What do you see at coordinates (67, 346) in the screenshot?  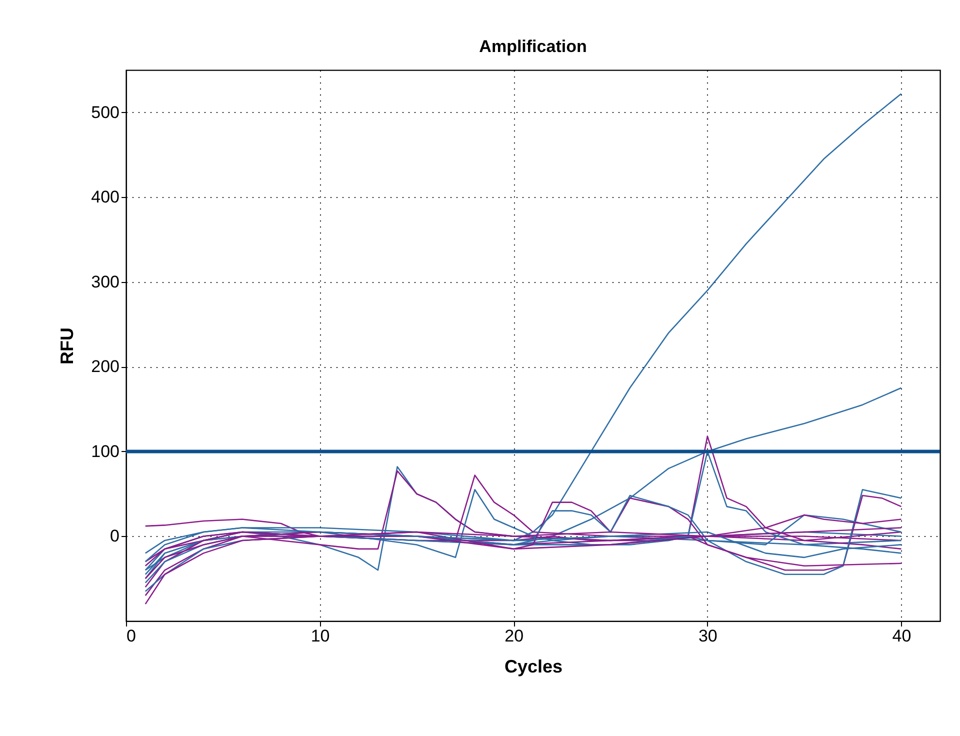 I see `y-axis-title: RFU` at bounding box center [67, 346].